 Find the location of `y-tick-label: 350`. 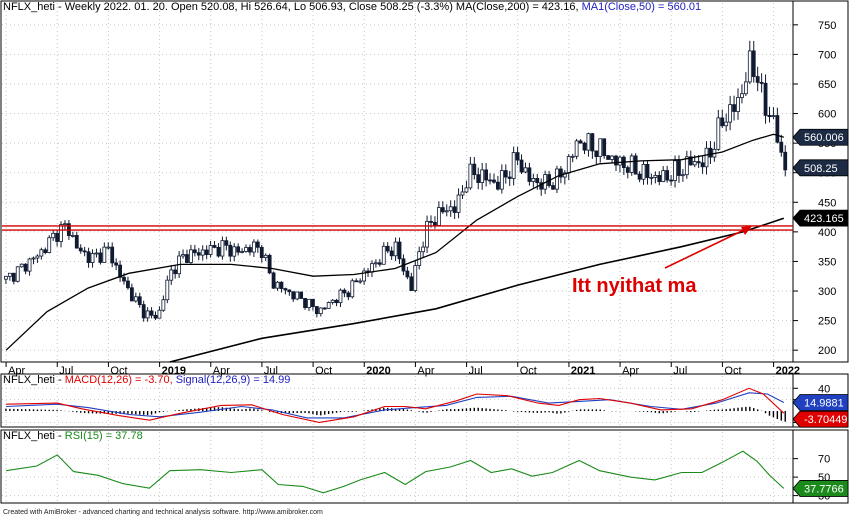

y-tick-label: 350 is located at coordinates (827, 262).